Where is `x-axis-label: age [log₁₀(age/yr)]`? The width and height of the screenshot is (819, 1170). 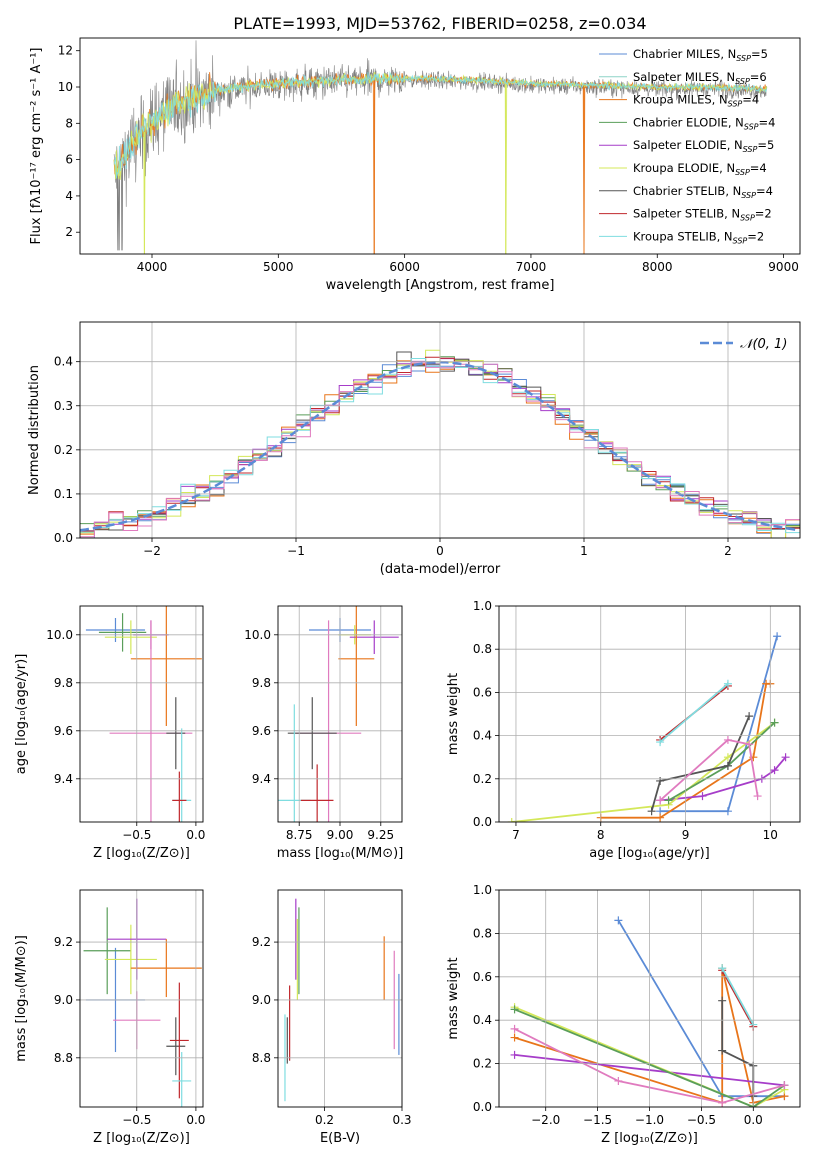
x-axis-label: age [log₁₀(age/yr)] is located at coordinates (649, 853).